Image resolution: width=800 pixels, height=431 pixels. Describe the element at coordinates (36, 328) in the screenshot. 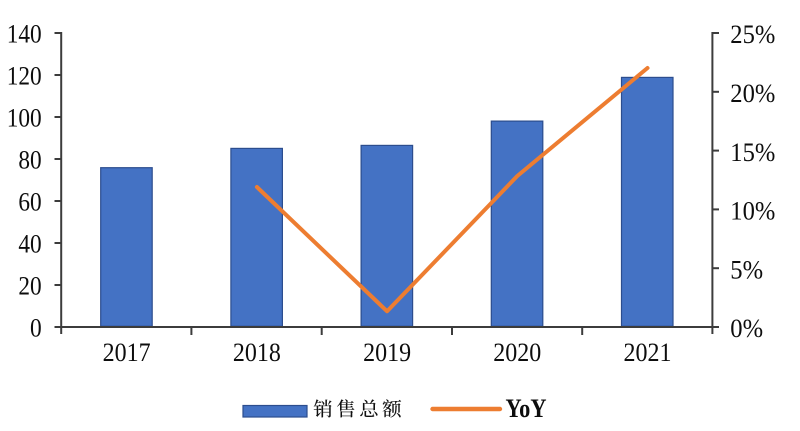

I see `svg-text: 0` at that location.